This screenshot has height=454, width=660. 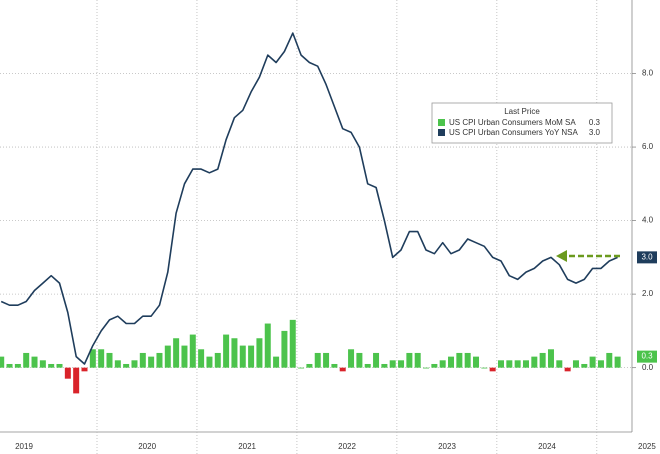 What do you see at coordinates (547, 446) in the screenshot?
I see `x-tick-label: 2024` at bounding box center [547, 446].